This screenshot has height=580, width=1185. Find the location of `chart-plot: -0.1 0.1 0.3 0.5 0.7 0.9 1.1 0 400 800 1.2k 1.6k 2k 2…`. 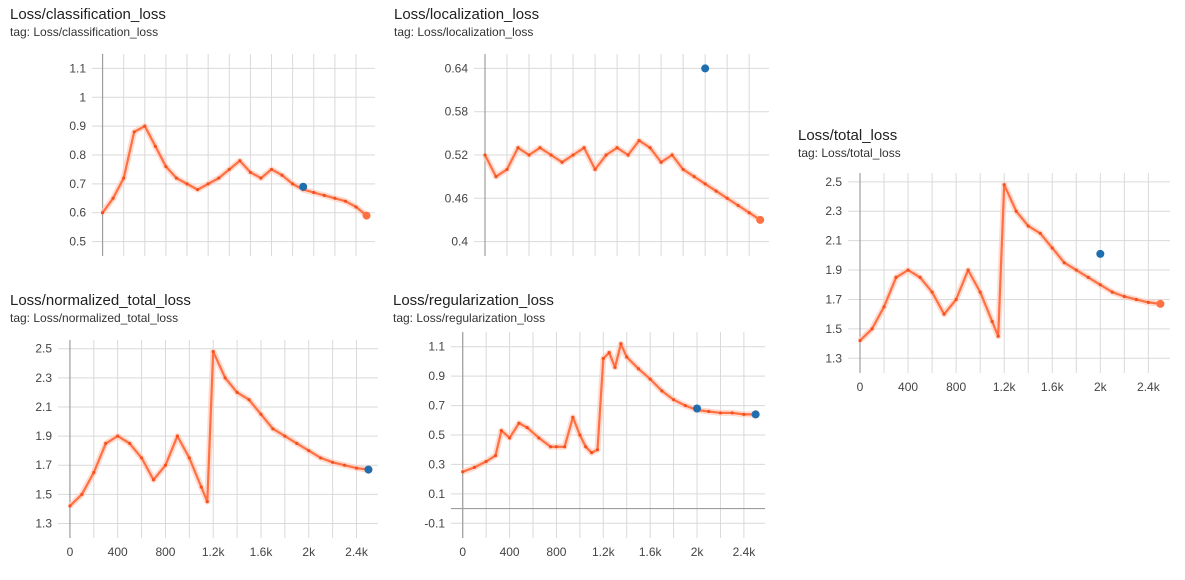

chart-plot: -0.1 0.1 0.3 0.5 0.7 0.9 1.1 0 400 800 1.2k 1.6k 2k 2… is located at coordinates (594, 445).